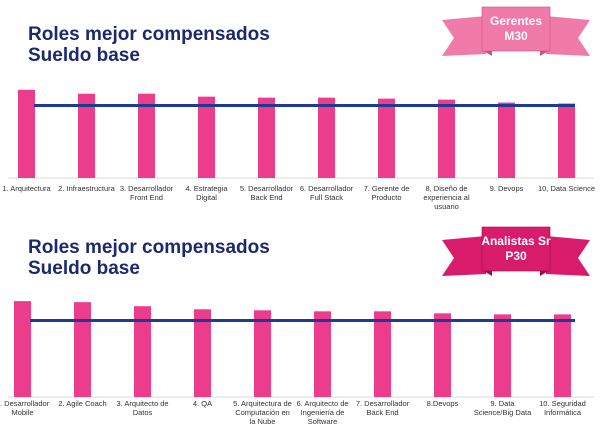  What do you see at coordinates (146, 193) in the screenshot?
I see `x-tick-label: 3. Desarrollador Front End` at bounding box center [146, 193].